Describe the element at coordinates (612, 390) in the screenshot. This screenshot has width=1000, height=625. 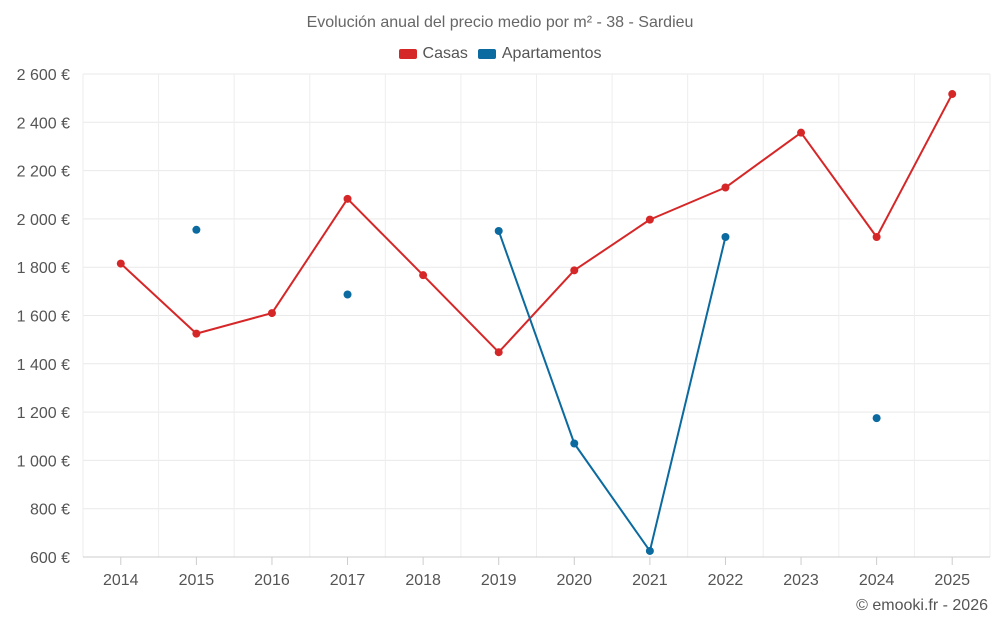
I see `series-line-apartamentos` at that location.